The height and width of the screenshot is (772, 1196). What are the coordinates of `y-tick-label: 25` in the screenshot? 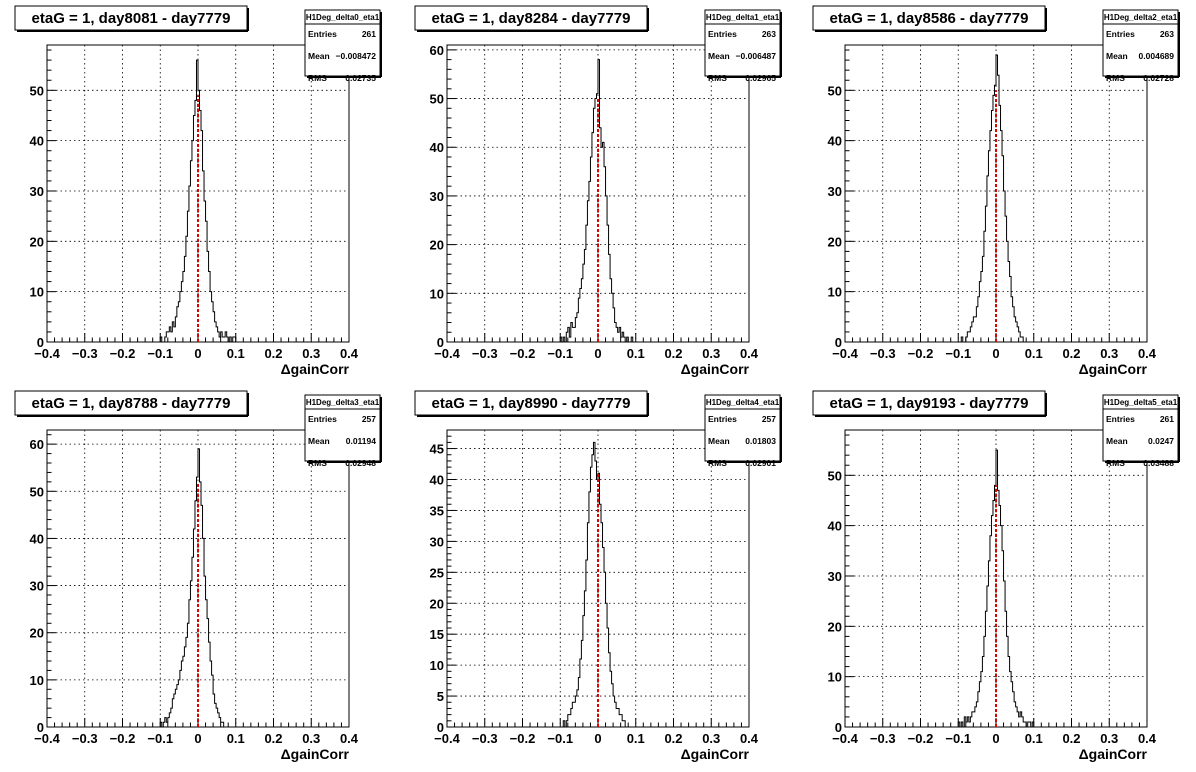 It's located at (437, 572).